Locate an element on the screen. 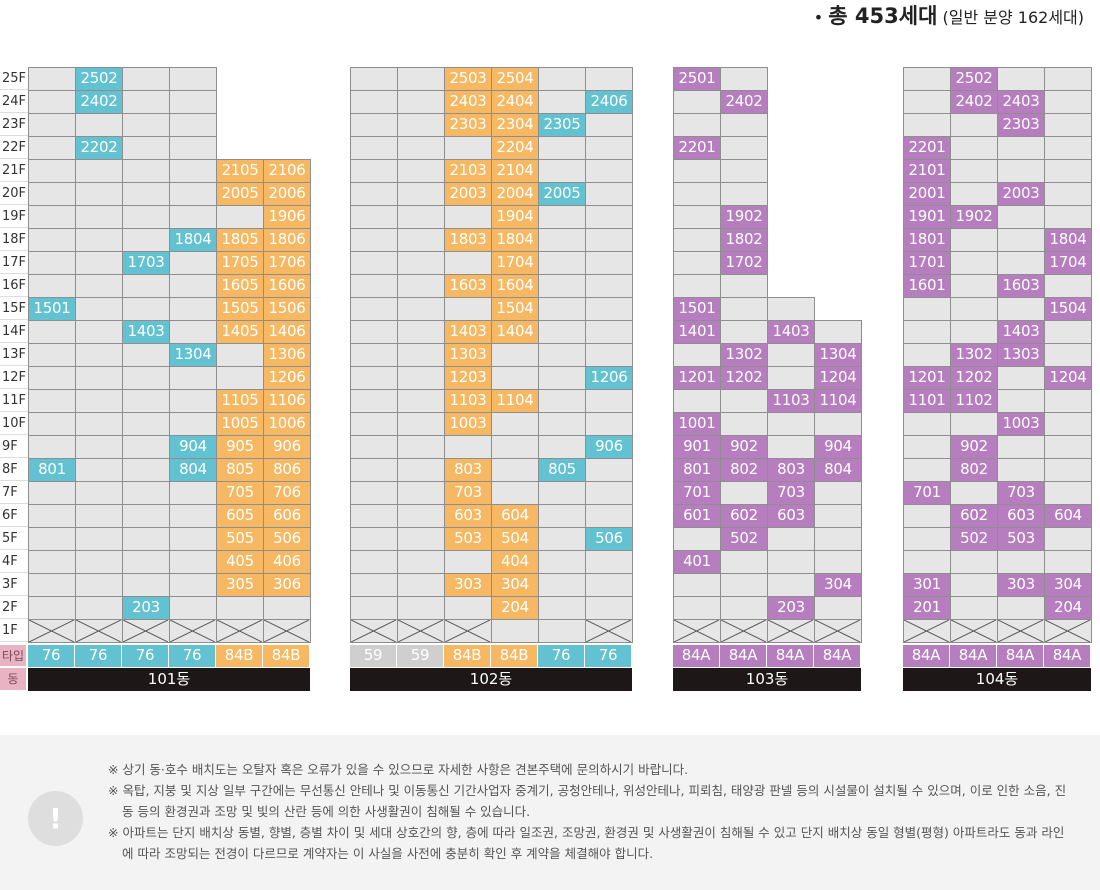 This screenshot has width=1100, height=890. type-cell: 59 is located at coordinates (373, 656).